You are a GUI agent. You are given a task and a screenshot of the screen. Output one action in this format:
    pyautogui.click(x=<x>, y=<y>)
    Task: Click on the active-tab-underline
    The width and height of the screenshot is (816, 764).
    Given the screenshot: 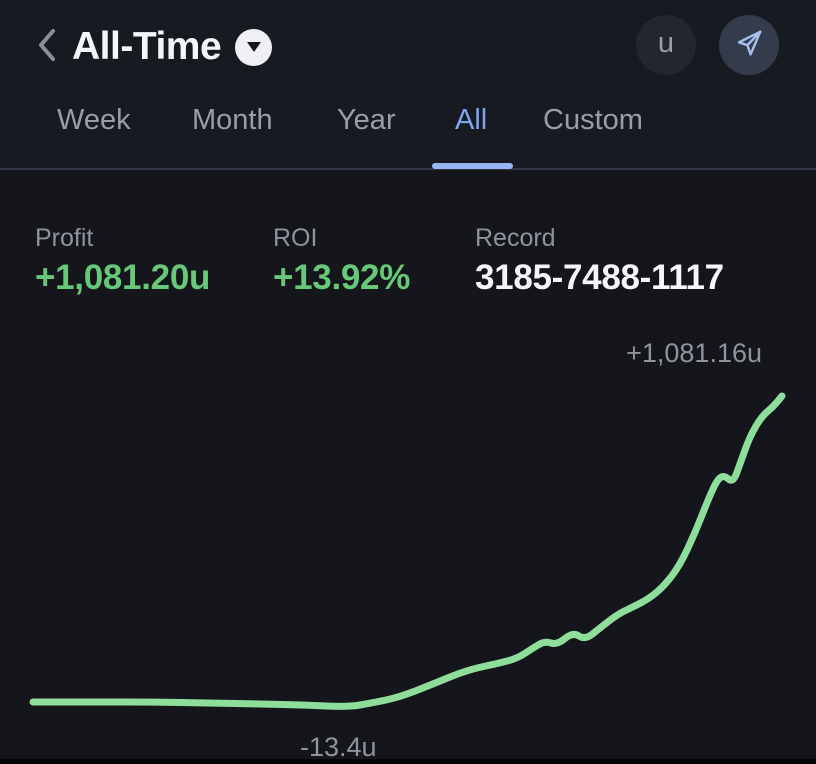 What is the action you would take?
    pyautogui.click(x=472, y=166)
    